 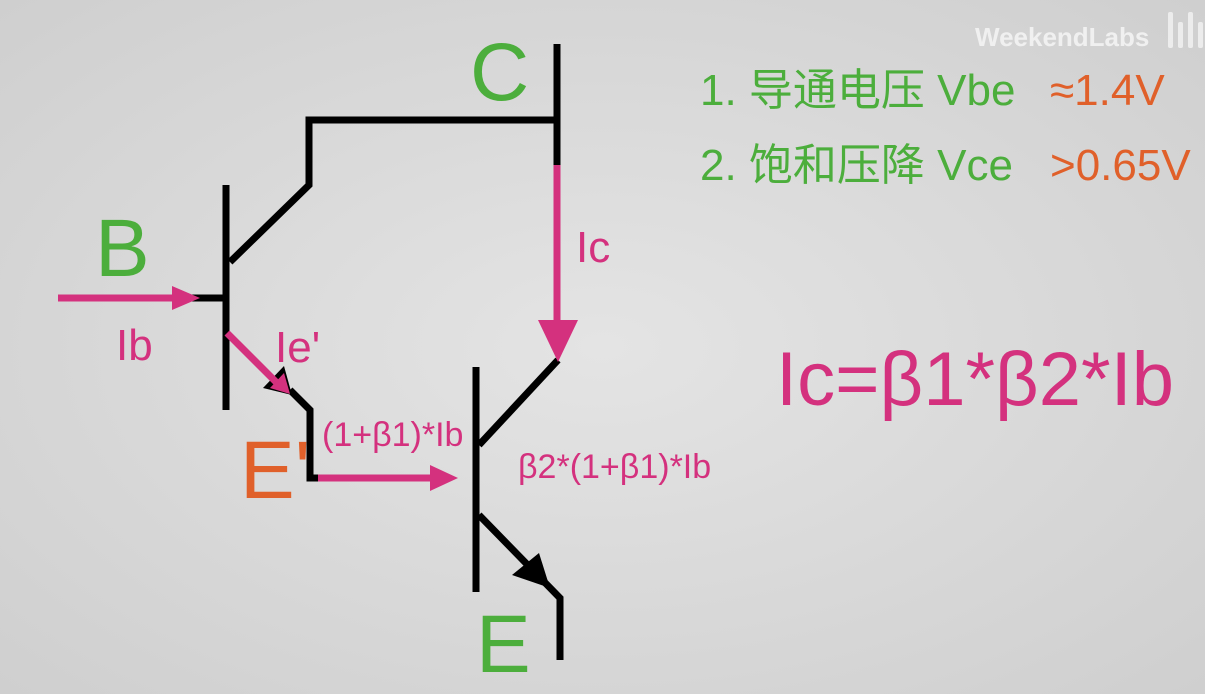 What do you see at coordinates (558, 341) in the screenshot?
I see `ic-arrowhead` at bounding box center [558, 341].